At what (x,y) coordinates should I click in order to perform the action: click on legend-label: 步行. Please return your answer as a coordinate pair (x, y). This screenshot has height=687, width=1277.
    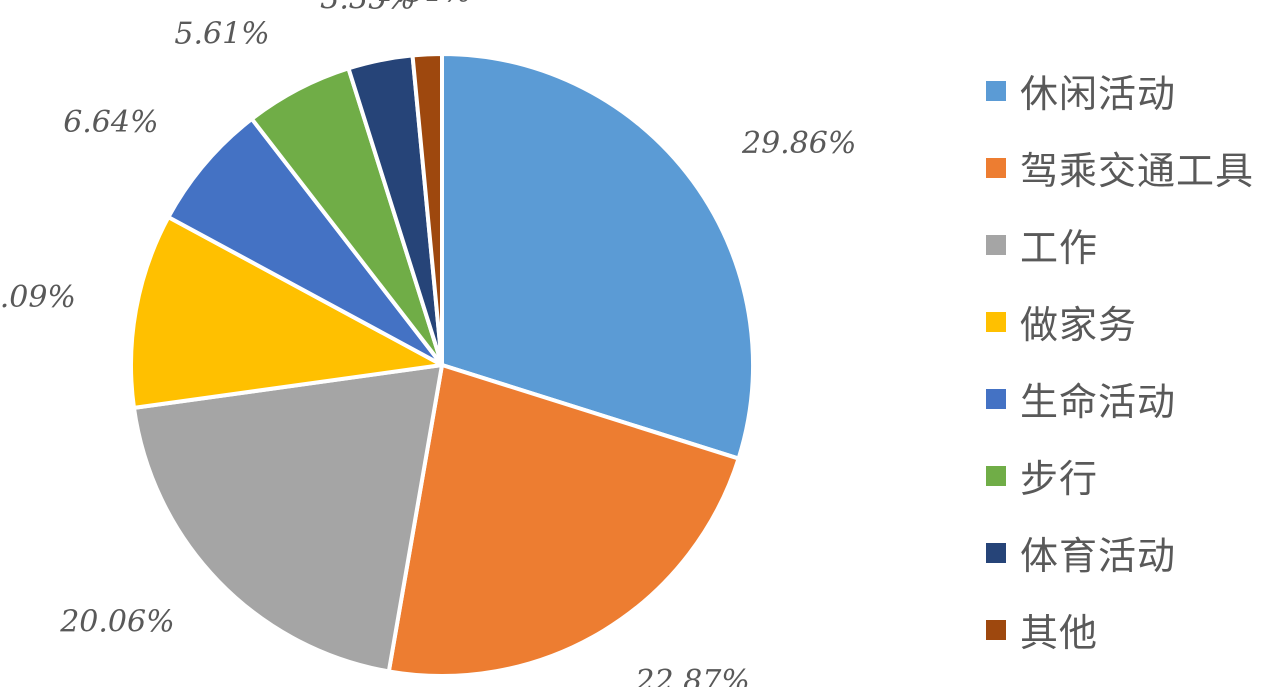
    Looking at the image, I should click on (1059, 479).